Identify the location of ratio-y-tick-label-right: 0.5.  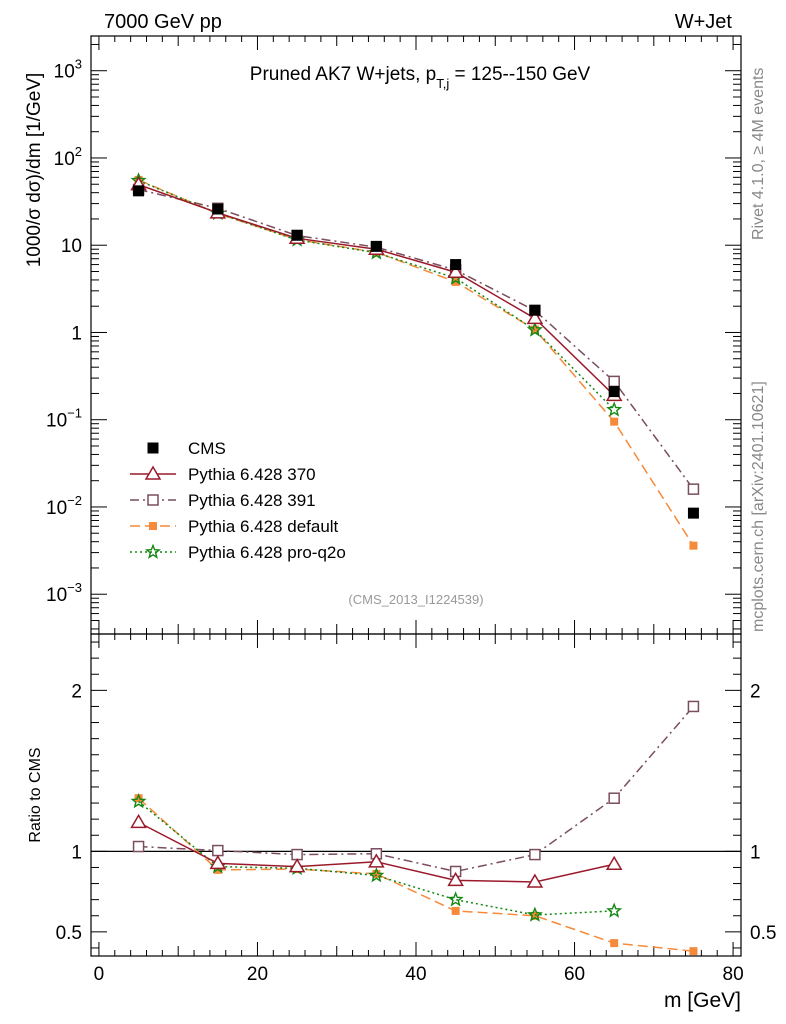
(763, 933).